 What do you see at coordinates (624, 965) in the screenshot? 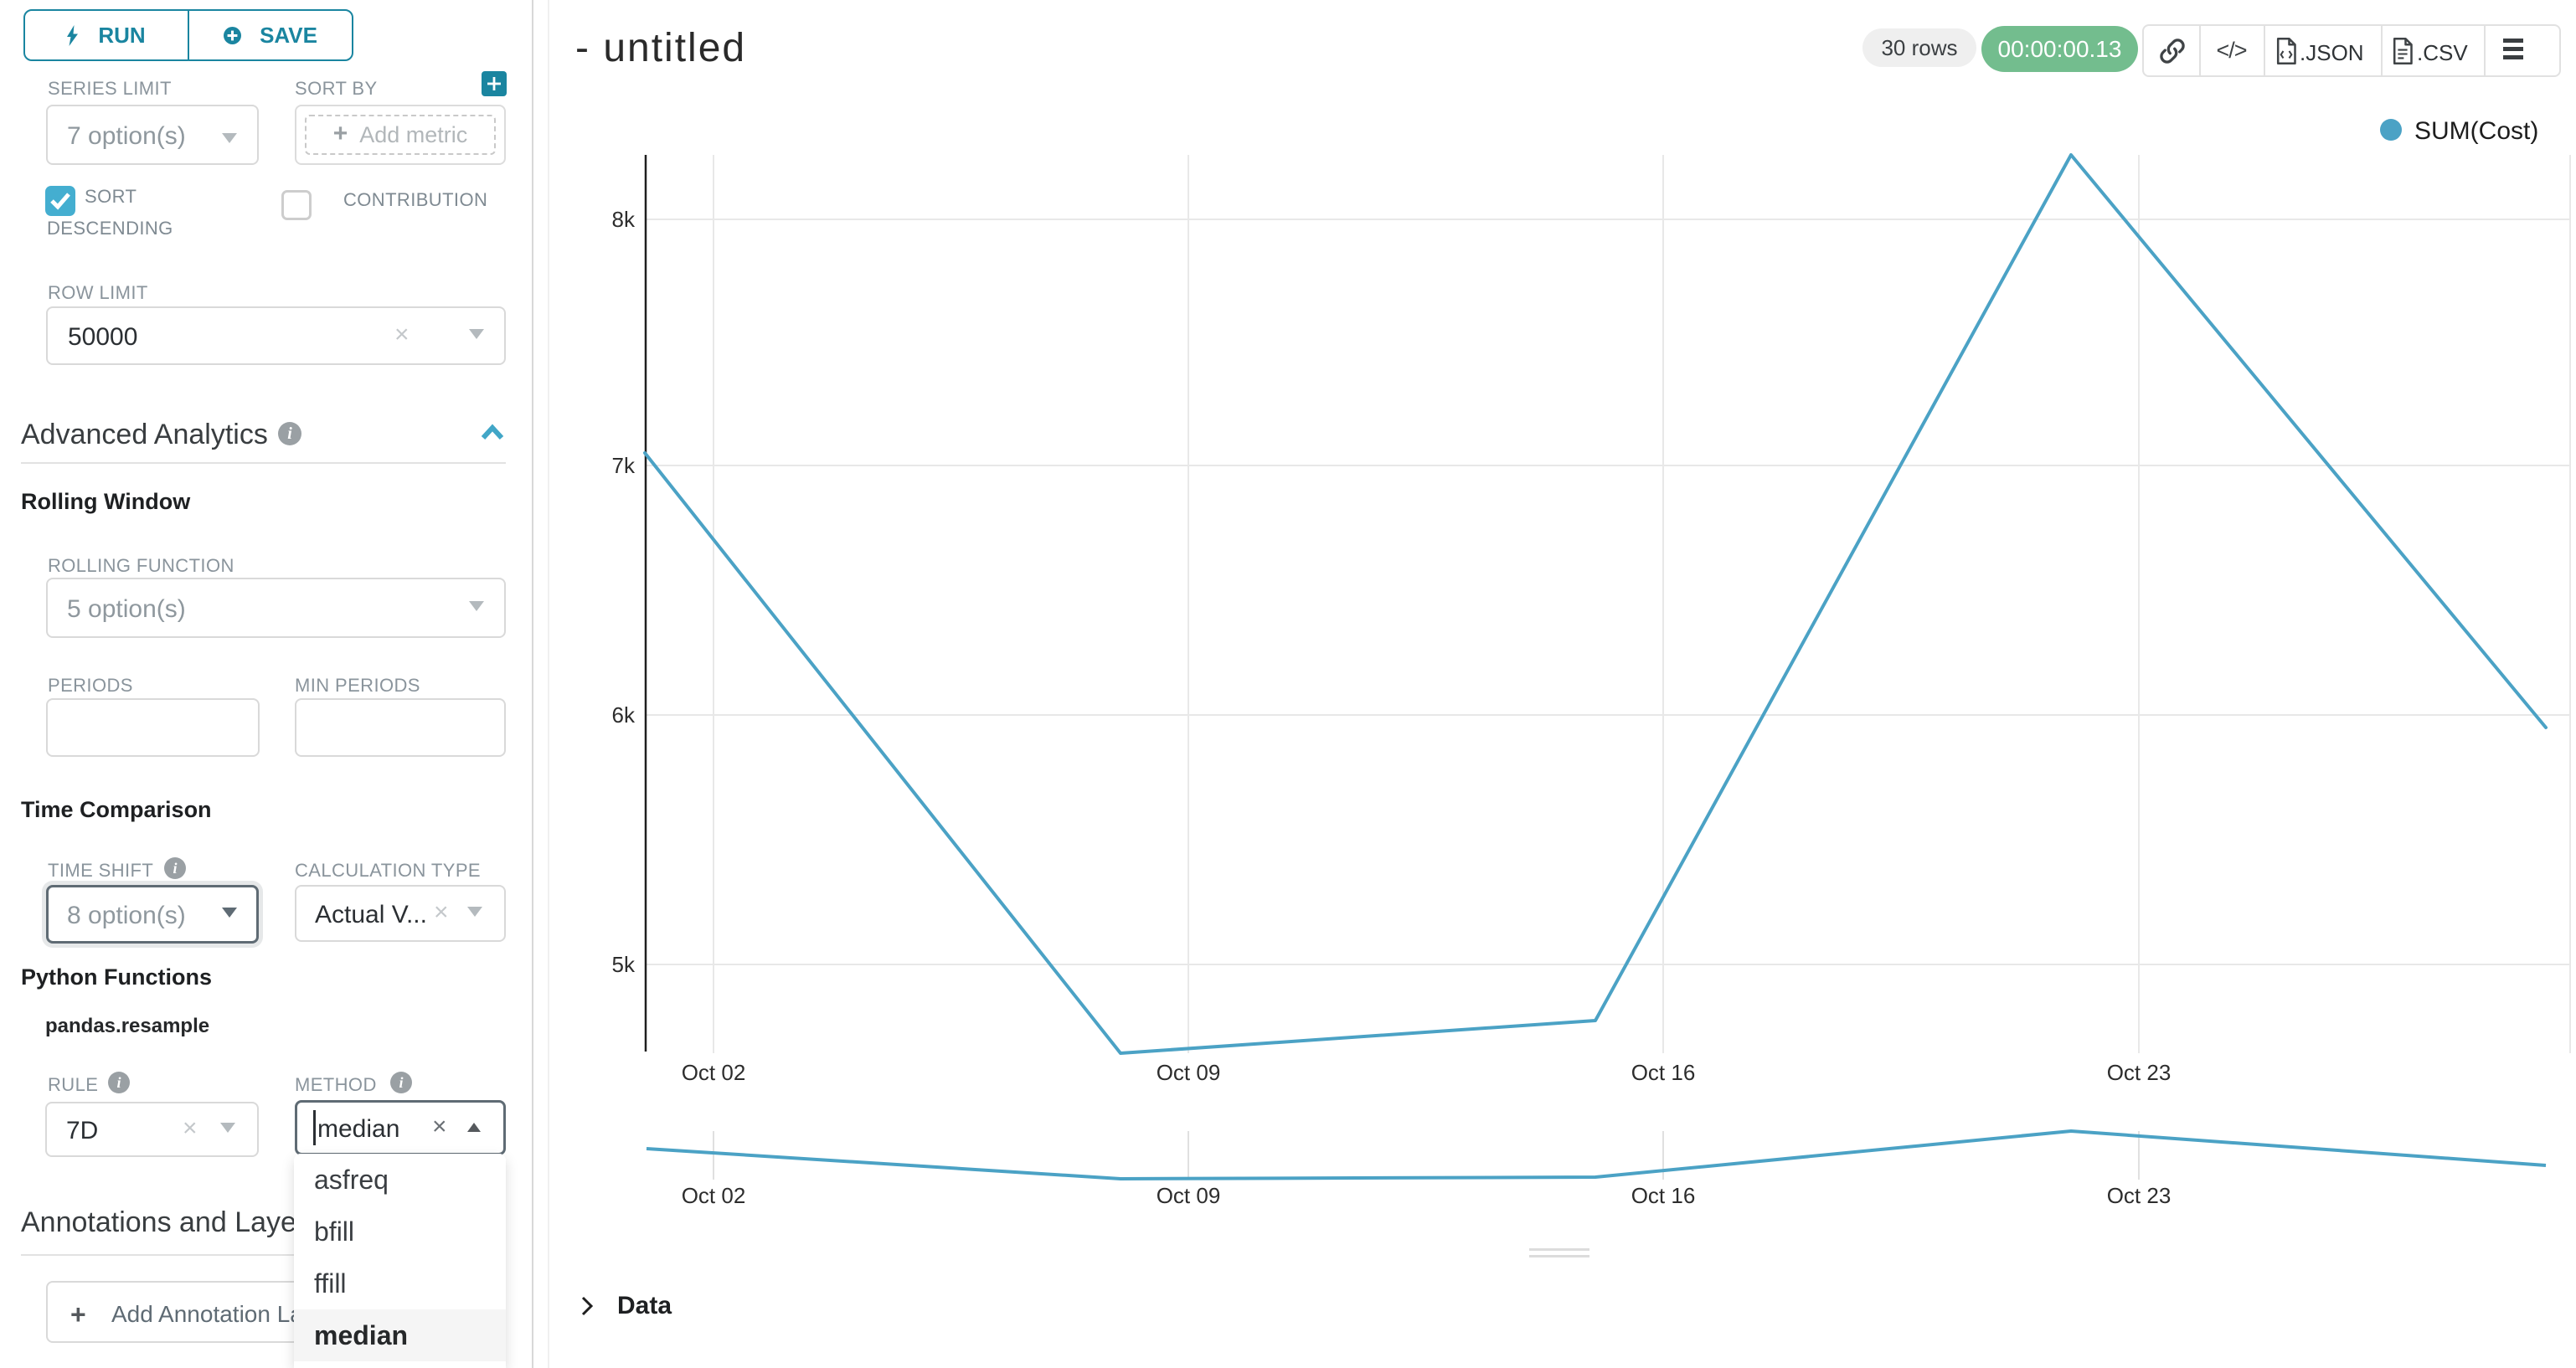
I see `svg-text: 5k` at bounding box center [624, 965].